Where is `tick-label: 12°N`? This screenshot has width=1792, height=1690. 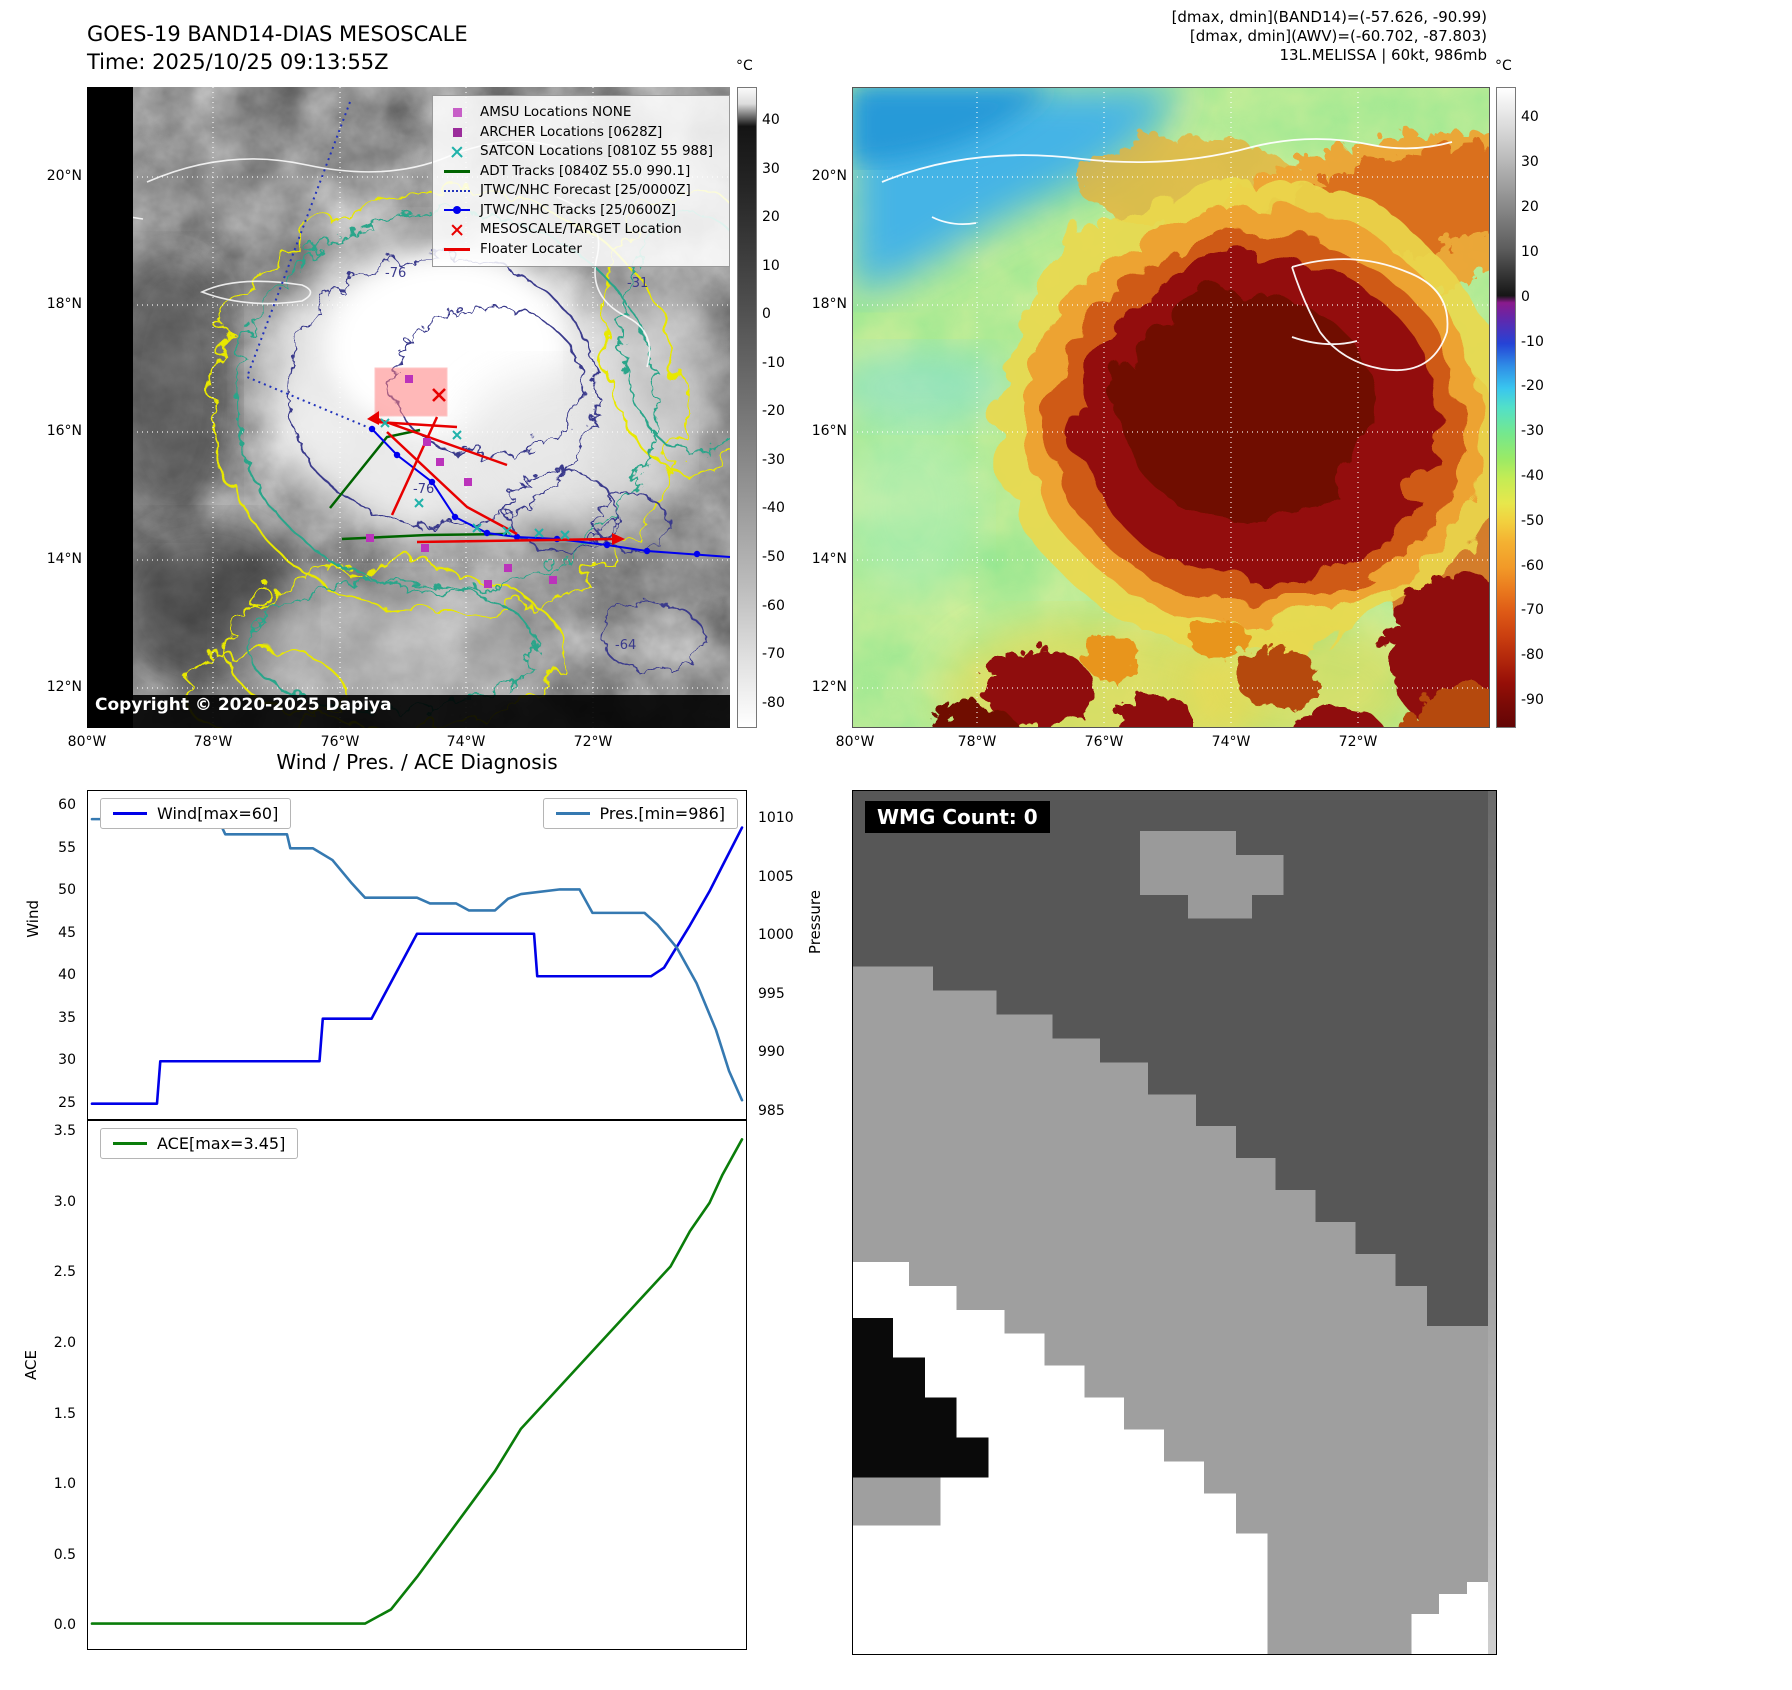
tick-label: 12°N is located at coordinates (64, 687).